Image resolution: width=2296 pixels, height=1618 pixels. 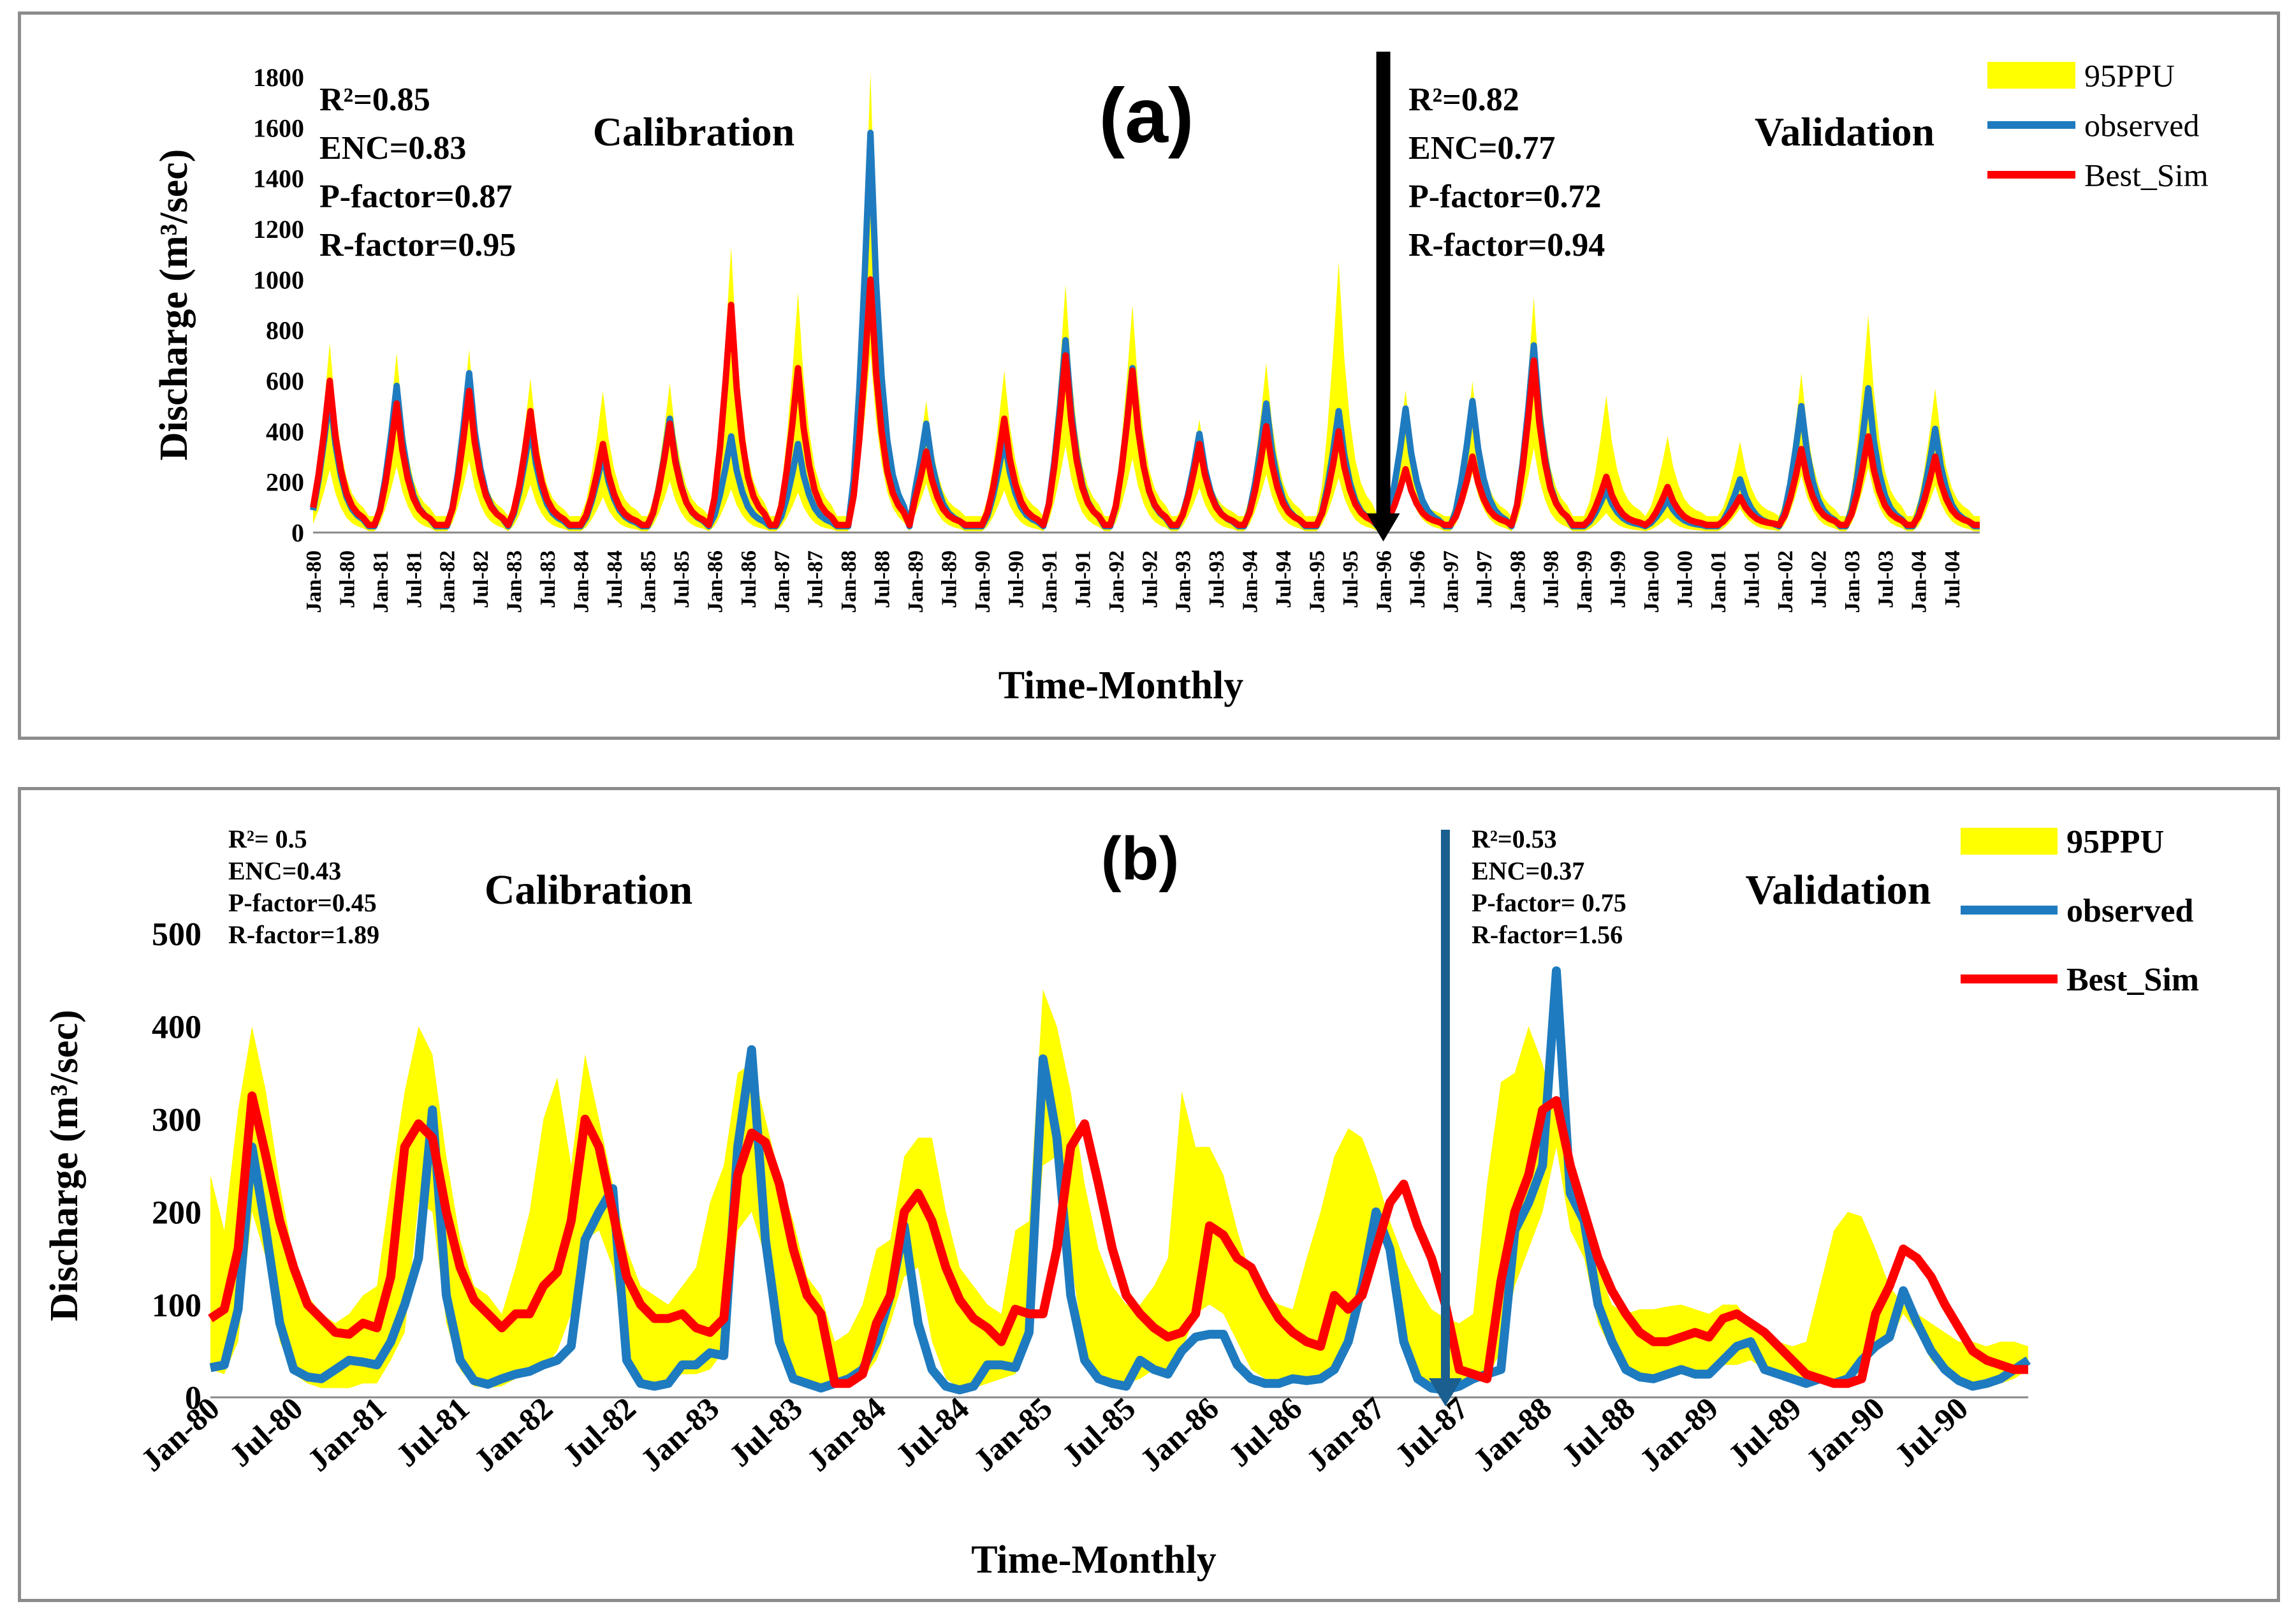 I want to click on x-tick-label-a-20: Jan-90, so click(x=983, y=581).